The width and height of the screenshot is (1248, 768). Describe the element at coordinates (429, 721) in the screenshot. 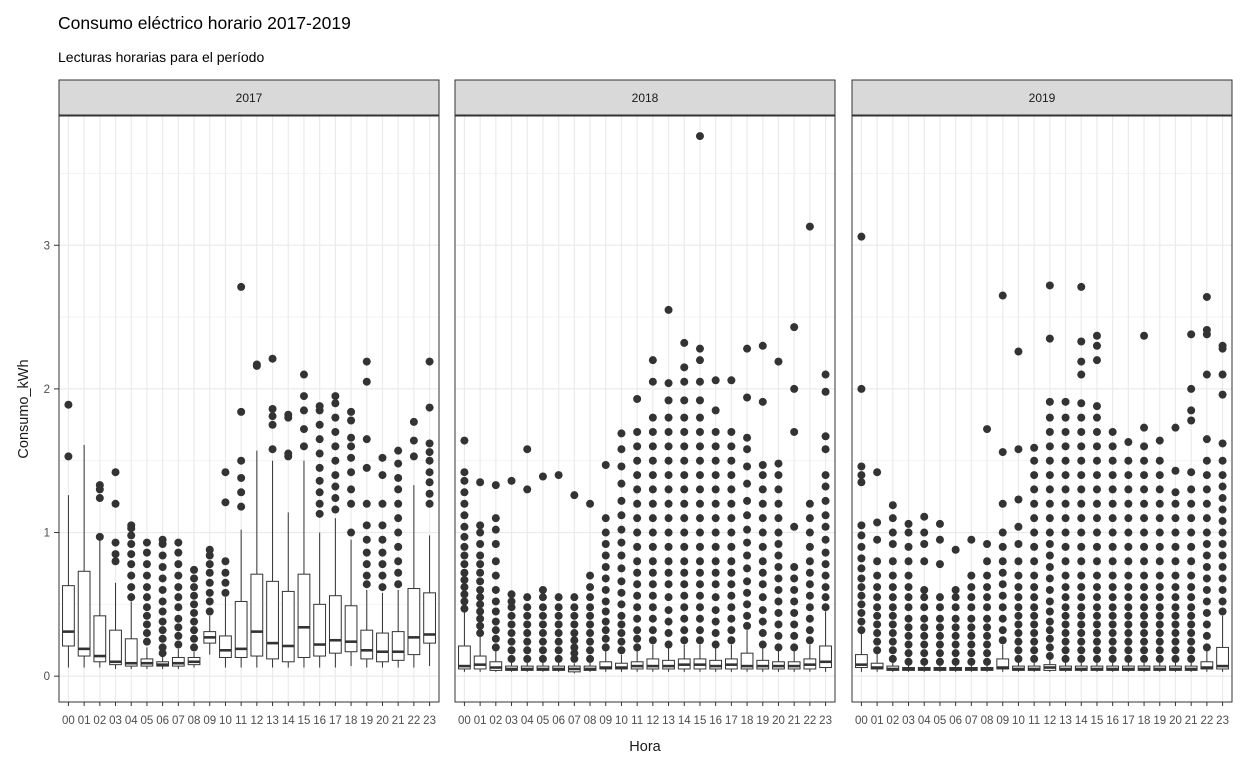

I see `x-tick-label: 23` at that location.